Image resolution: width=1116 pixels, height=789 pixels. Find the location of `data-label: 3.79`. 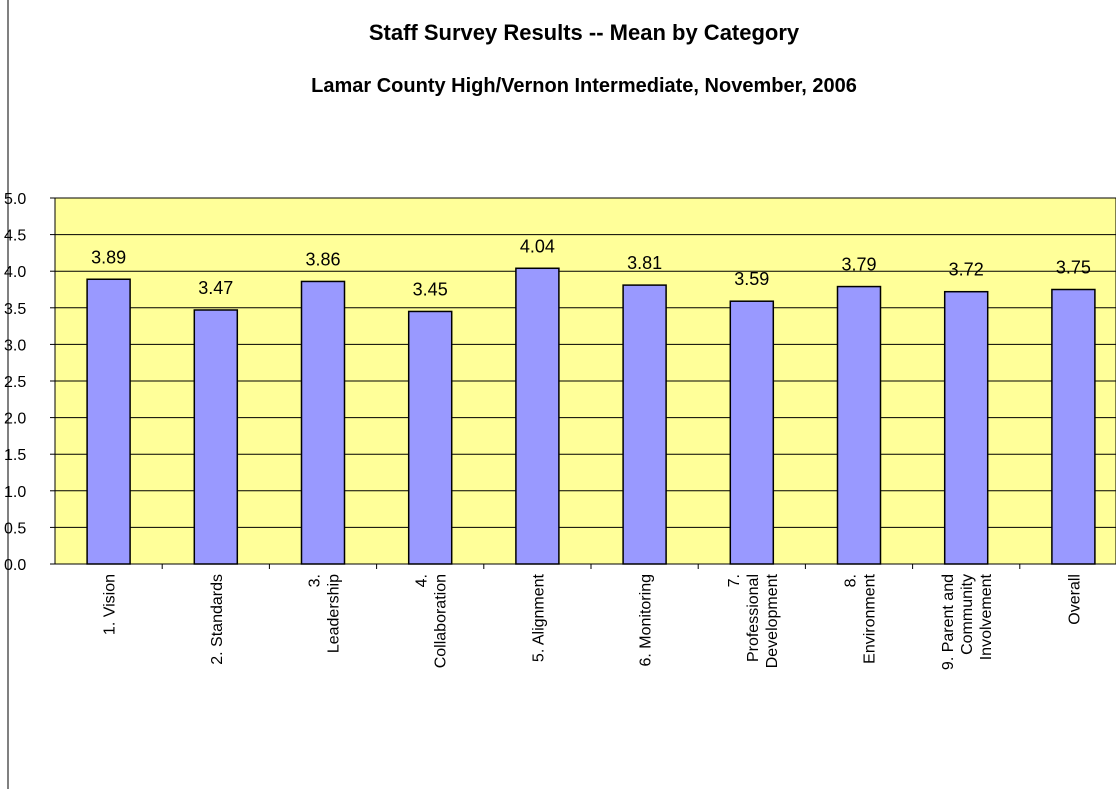

data-label: 3.79 is located at coordinates (858, 265).